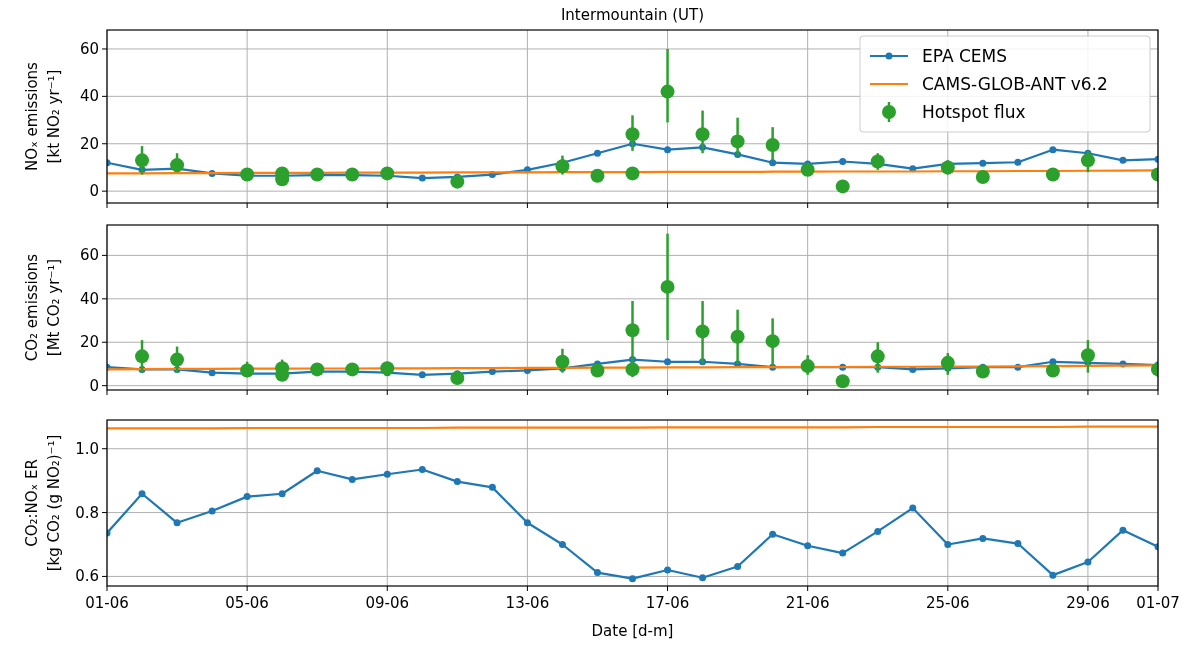 This screenshot has height=650, width=1193. Describe the element at coordinates (87, 512) in the screenshot. I see `y-tick-label: 0.8` at that location.